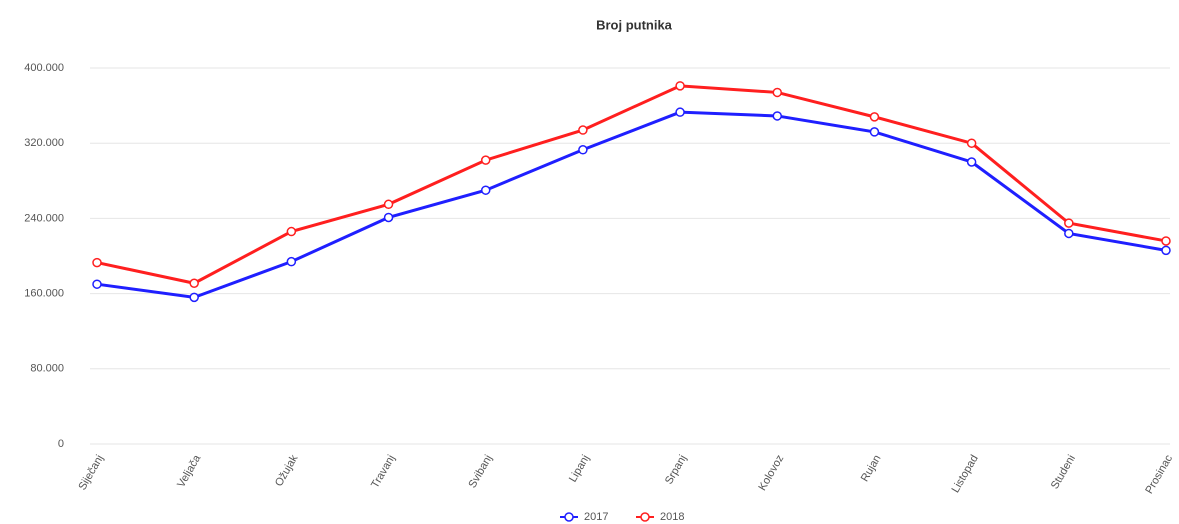 The image size is (1179, 524). Describe the element at coordinates (383, 471) in the screenshot. I see `x-tick-label: Travanj` at that location.